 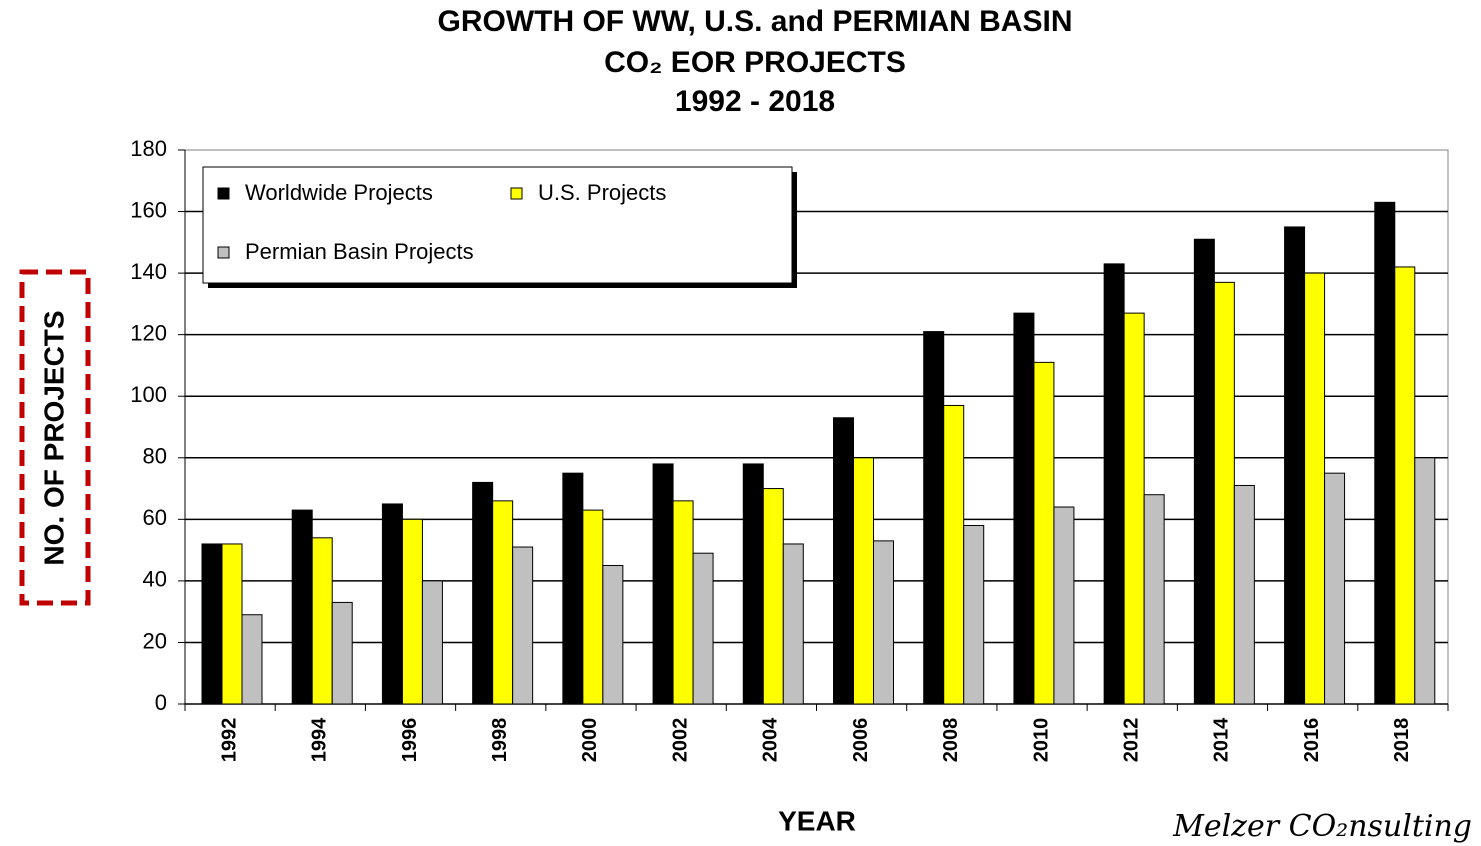 I want to click on chart-title: 1992 - 2018, so click(x=755, y=101).